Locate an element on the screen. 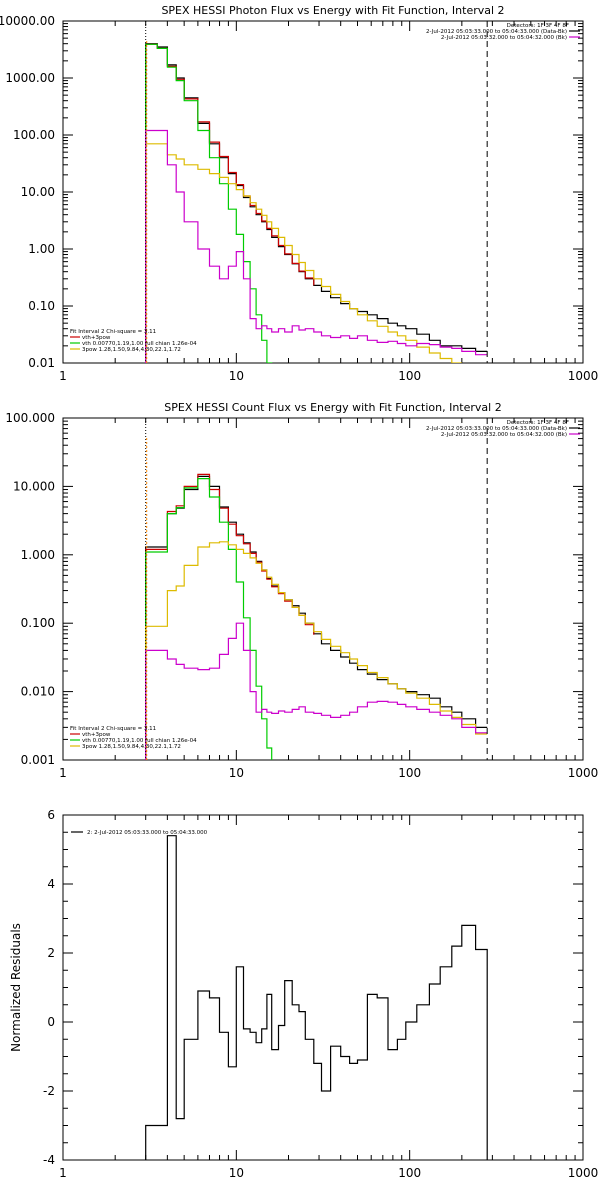 The image size is (600, 1200). y-tick-label: 1000.00 is located at coordinates (30, 78).